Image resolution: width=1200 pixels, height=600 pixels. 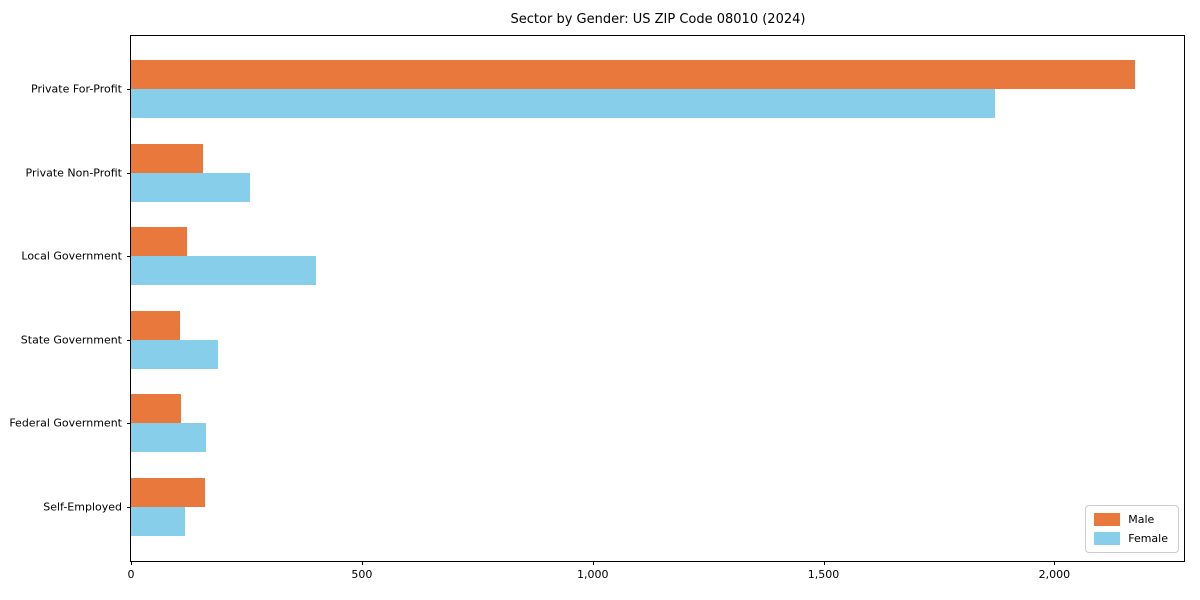 What do you see at coordinates (633, 74) in the screenshot?
I see `bar-male-private-for-profit` at bounding box center [633, 74].